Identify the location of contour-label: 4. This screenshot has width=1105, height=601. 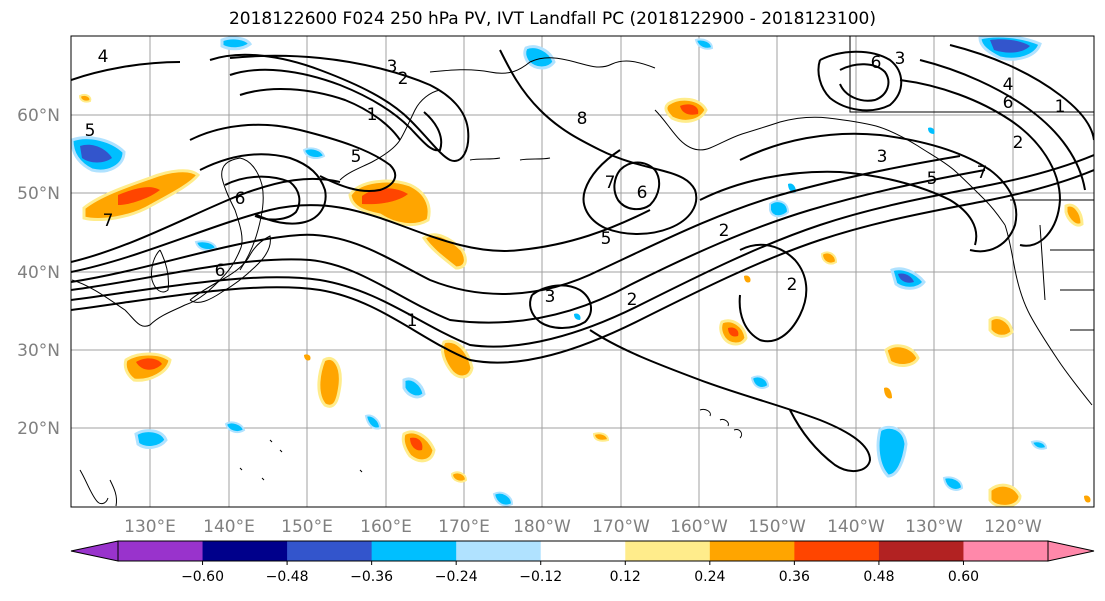
(103, 57).